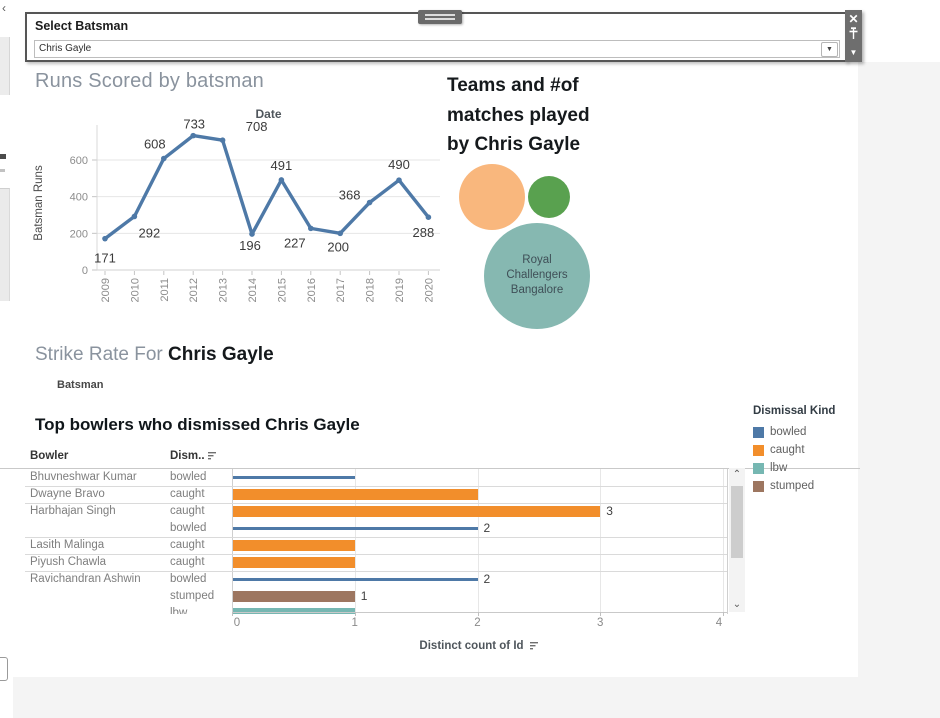 The image size is (940, 718). Describe the element at coordinates (787, 450) in the screenshot. I see `legend-item-label: caught` at that location.